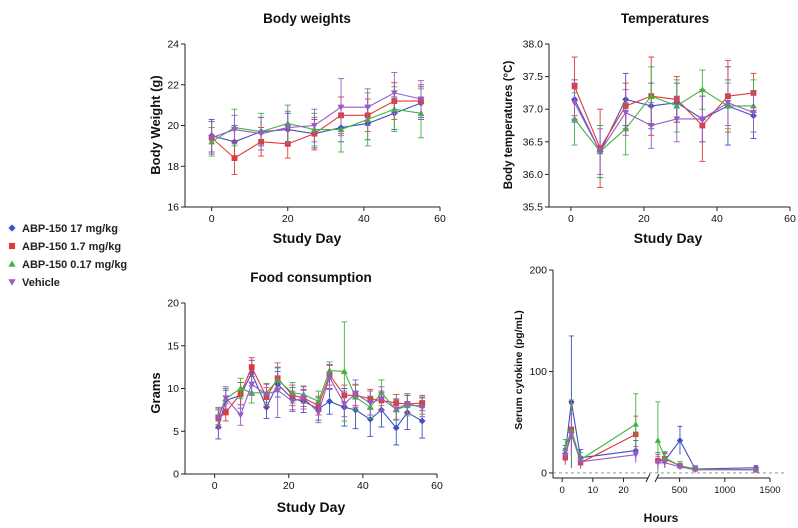  I want to click on y-tick-label: 200, so click(538, 271).